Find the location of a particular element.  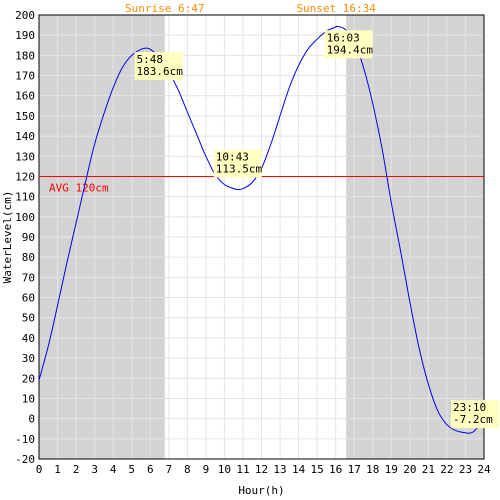

x-tick-label: 11 is located at coordinates (242, 469).